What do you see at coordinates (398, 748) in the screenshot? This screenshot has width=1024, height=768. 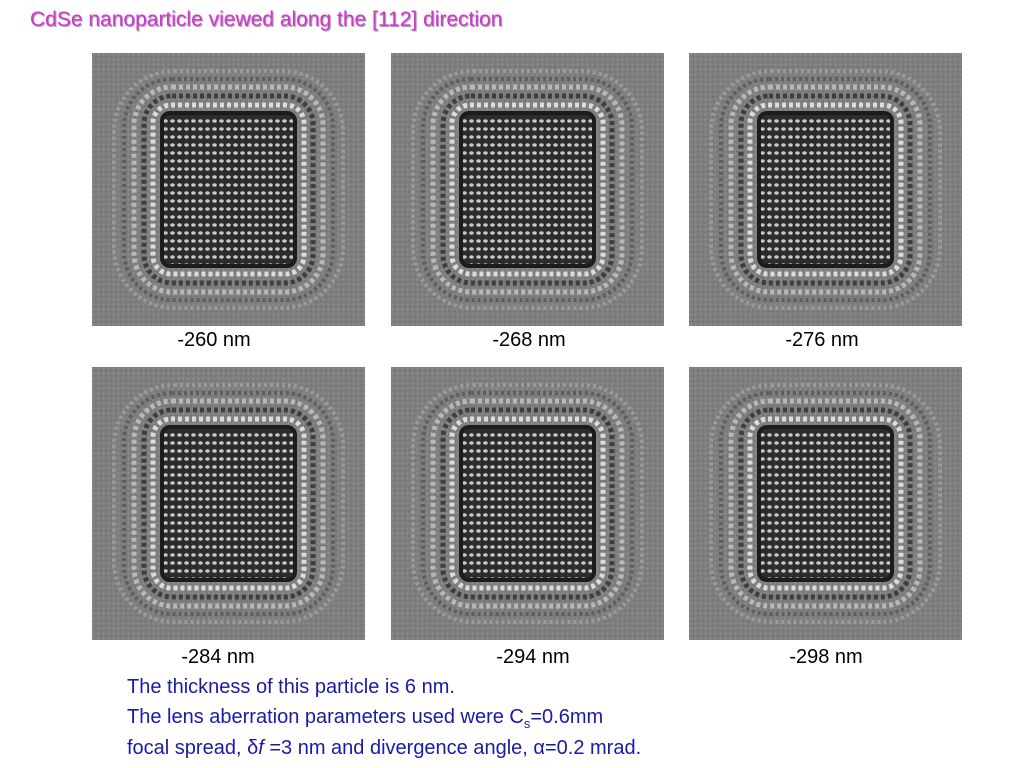 I see `note-text: =3 nm and divergence angle,` at bounding box center [398, 748].